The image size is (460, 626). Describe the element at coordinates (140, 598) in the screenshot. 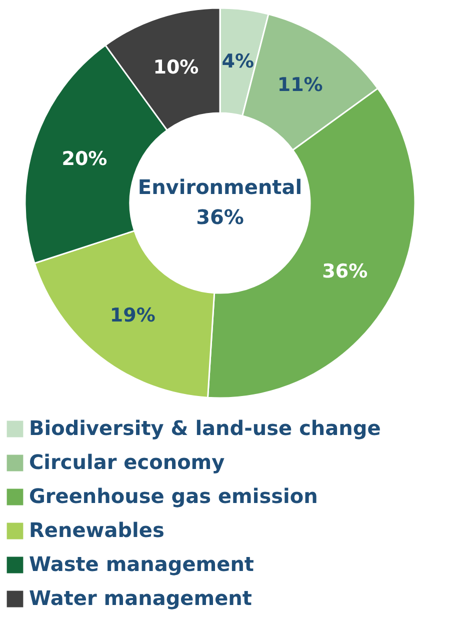

I see `legend-label: Water management` at that location.